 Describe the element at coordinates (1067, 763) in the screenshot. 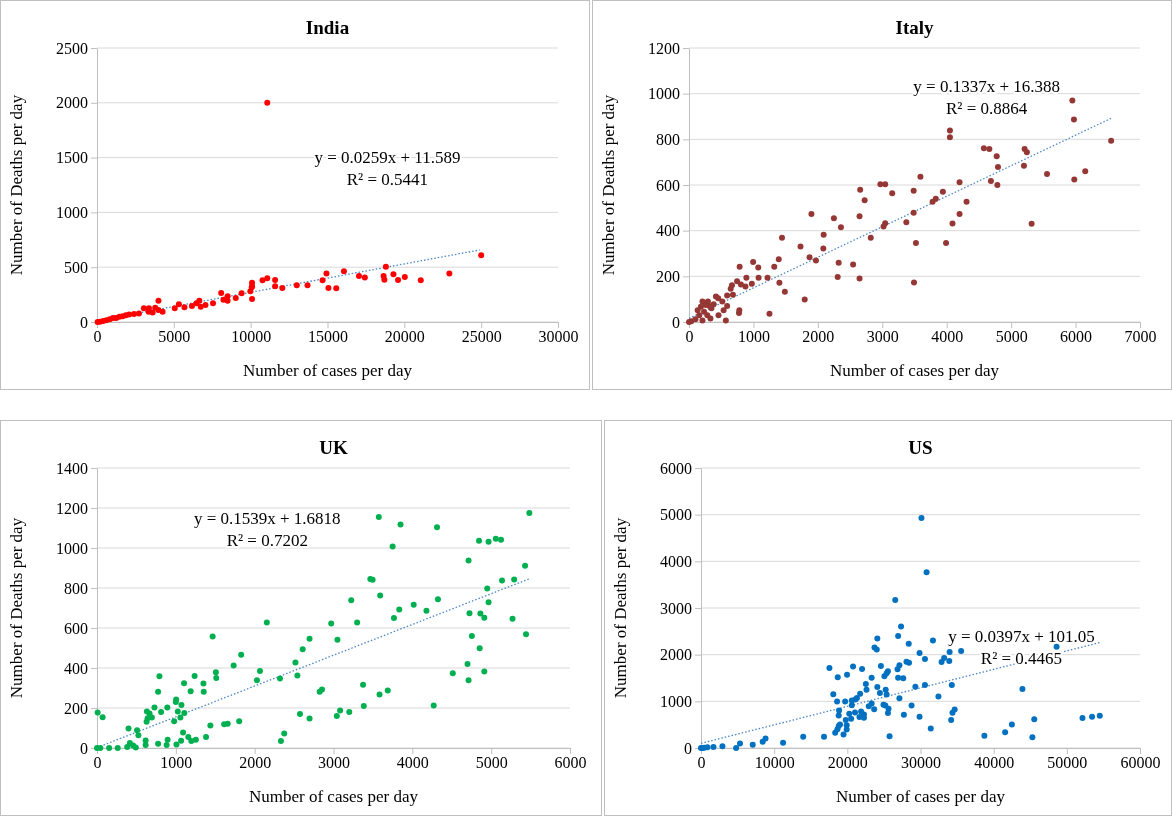

I see `x-tick-label: 50000` at that location.